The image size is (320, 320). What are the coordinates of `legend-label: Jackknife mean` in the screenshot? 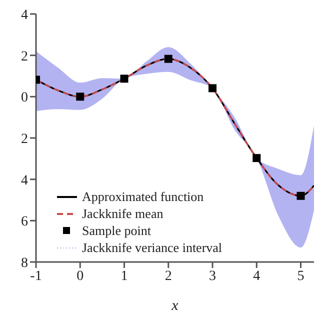 It's located at (123, 213).